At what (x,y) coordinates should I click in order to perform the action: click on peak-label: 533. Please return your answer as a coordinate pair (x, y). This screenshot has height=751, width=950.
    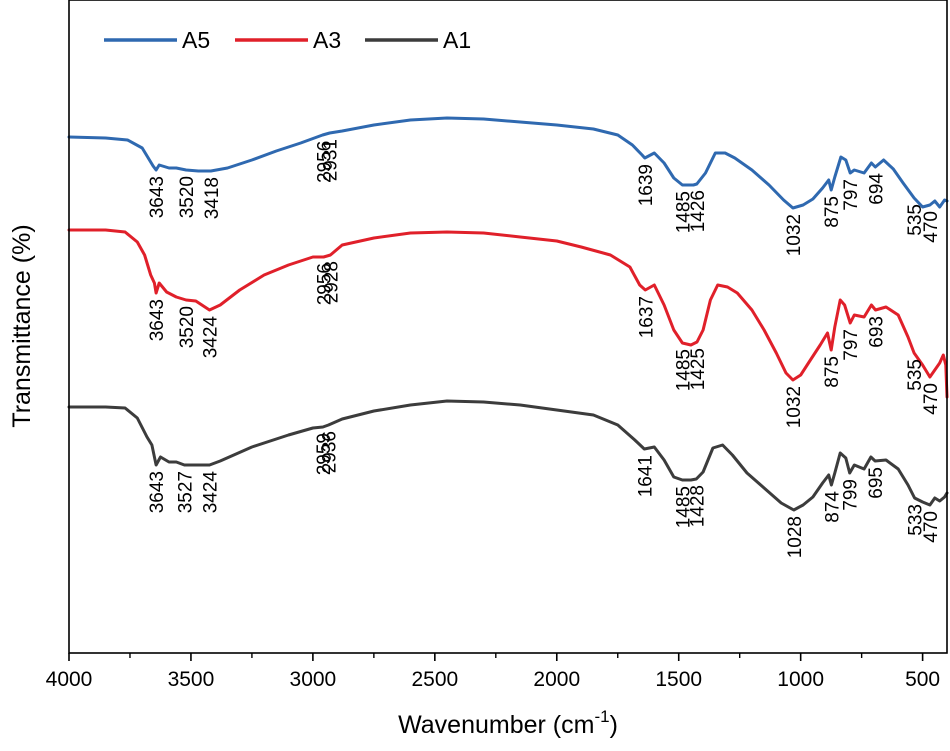
    Looking at the image, I should click on (916, 520).